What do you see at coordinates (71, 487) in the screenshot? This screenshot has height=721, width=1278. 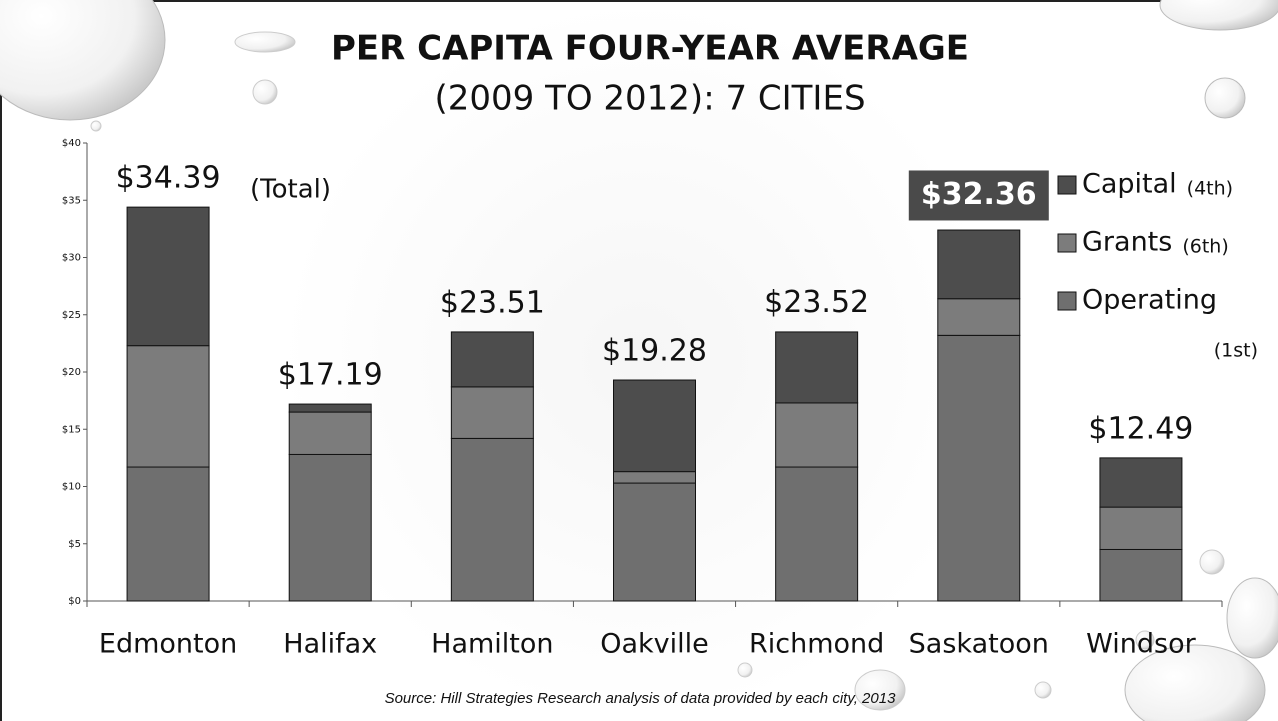 I see `y-tick-label: $10` at bounding box center [71, 487].